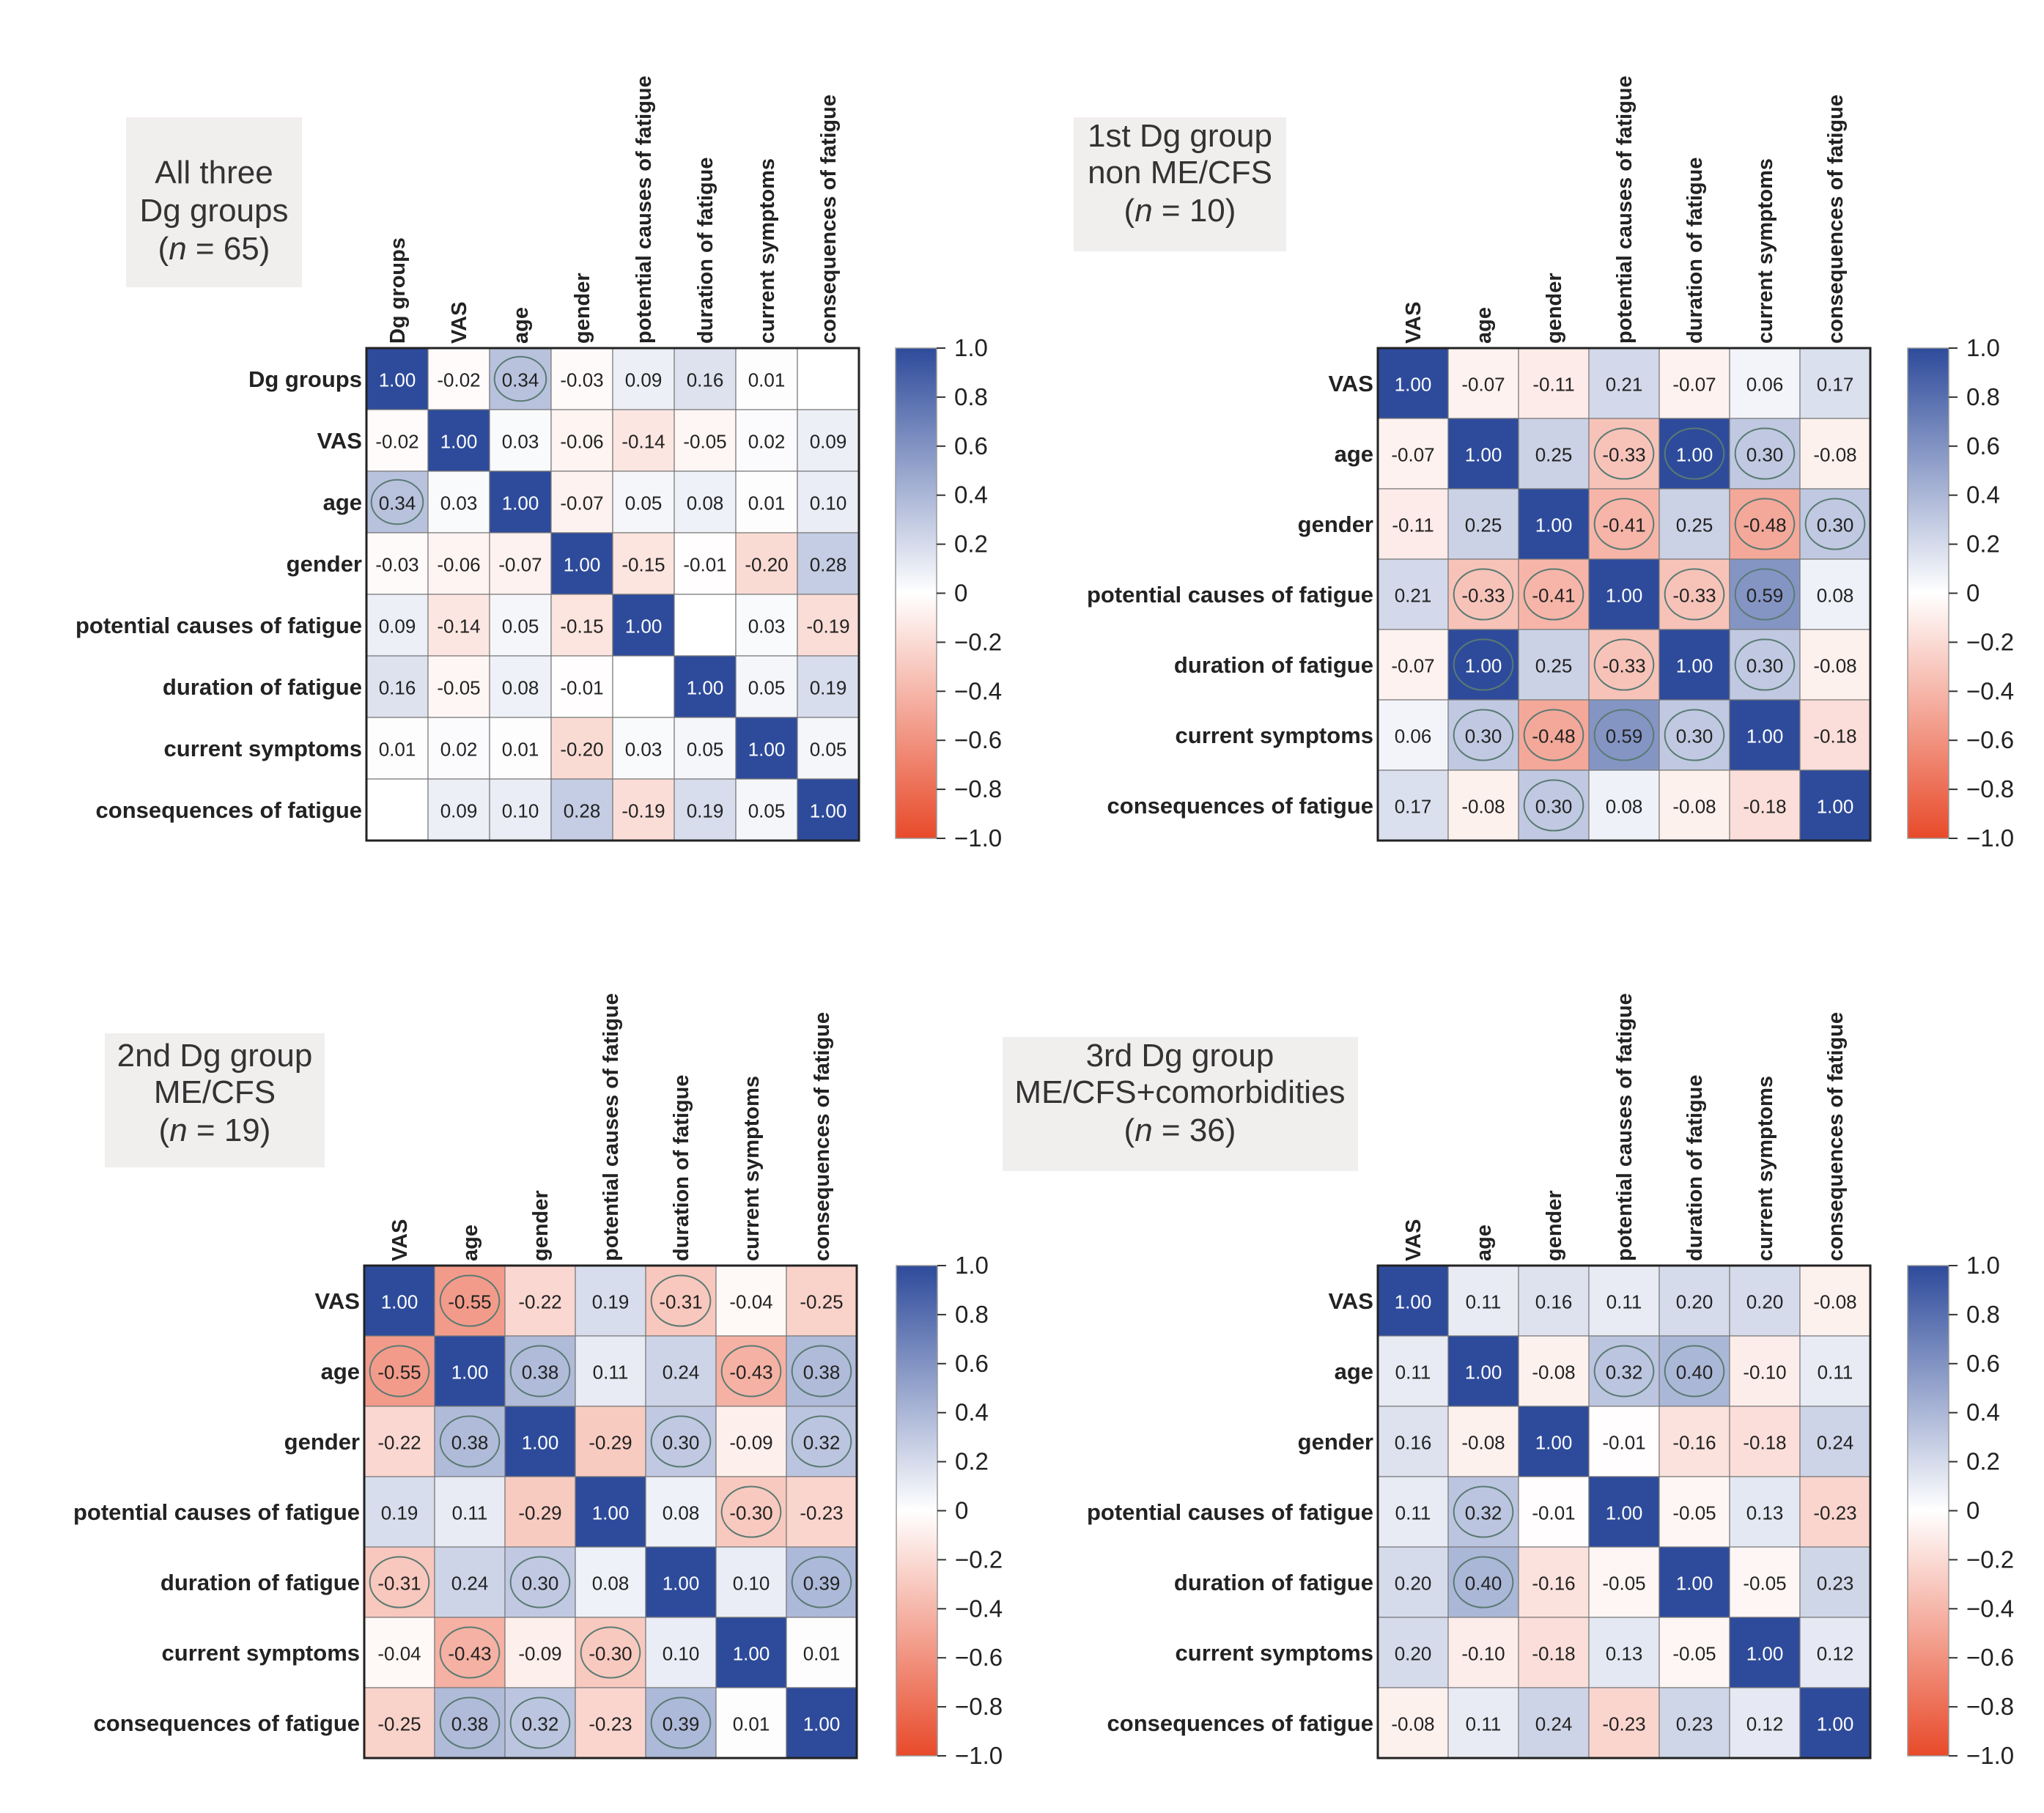 The width and height of the screenshot is (2044, 1813). Describe the element at coordinates (1553, 1513) in the screenshot. I see `cell-value-label: -0.01` at that location.